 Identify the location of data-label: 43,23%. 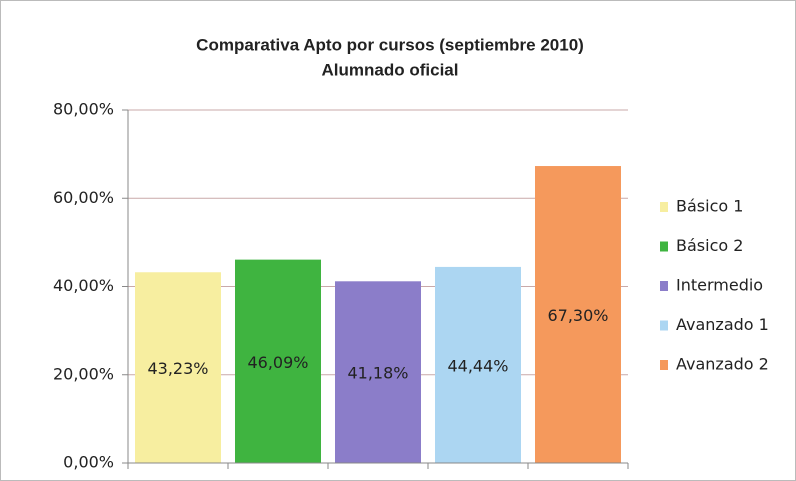
(177, 368).